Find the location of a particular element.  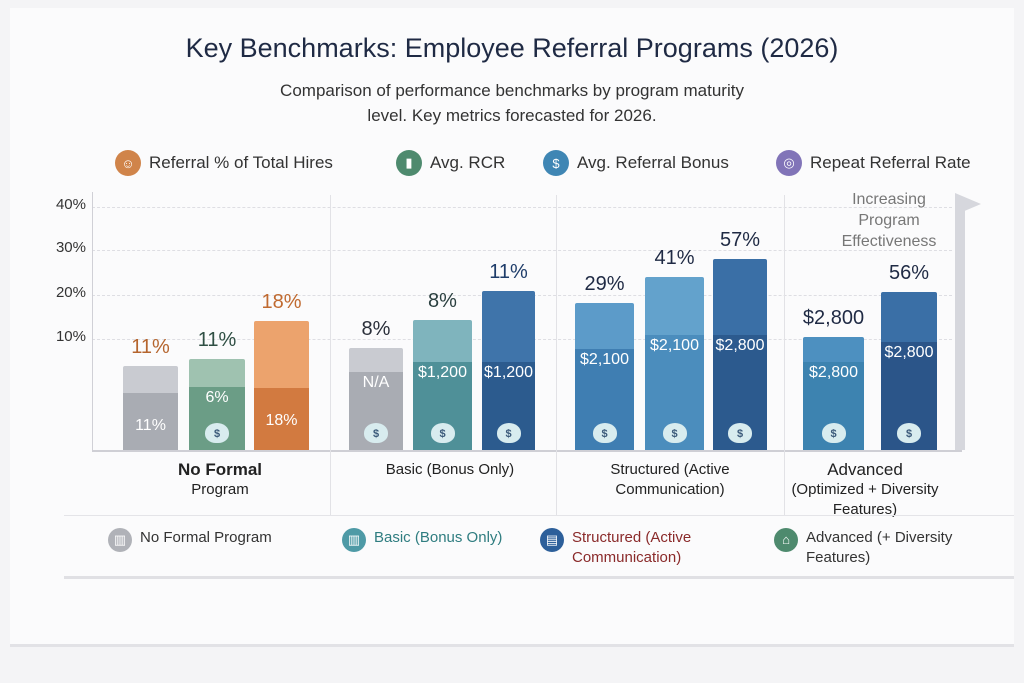

bar-chart-icon: ▮ is located at coordinates (409, 163).